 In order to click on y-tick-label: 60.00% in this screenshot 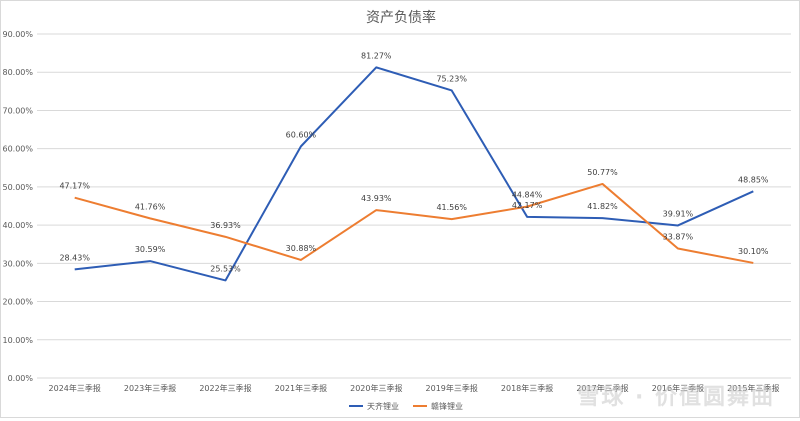, I will do `click(17, 149)`.